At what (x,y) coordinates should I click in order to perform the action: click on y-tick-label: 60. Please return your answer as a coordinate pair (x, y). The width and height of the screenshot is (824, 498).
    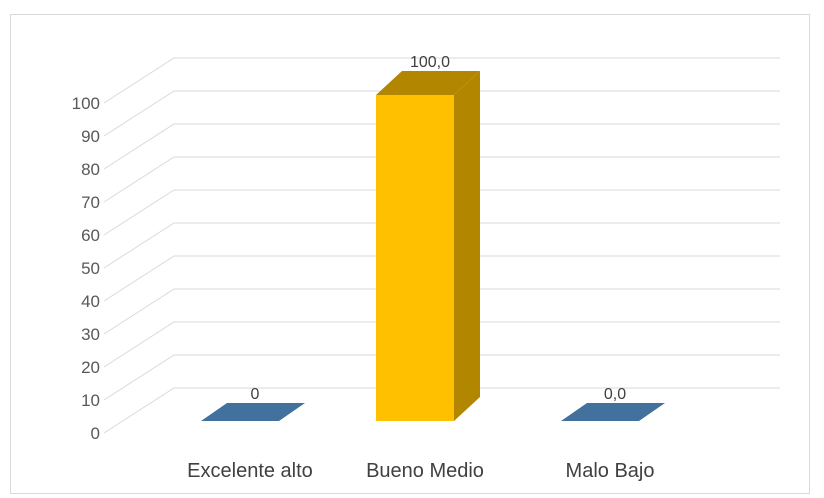
    Looking at the image, I should click on (90, 235).